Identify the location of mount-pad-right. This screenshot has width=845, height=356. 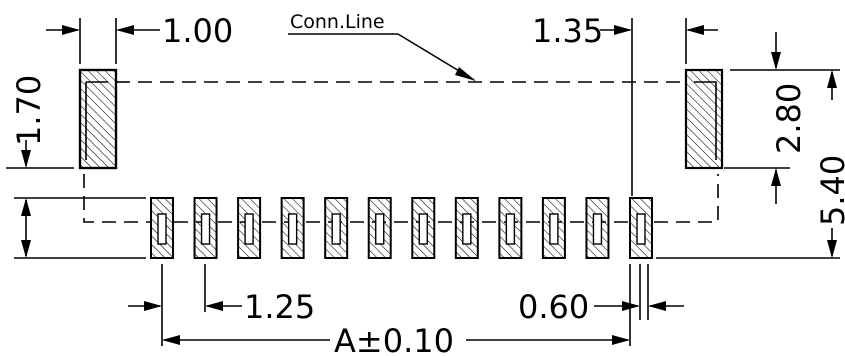
(704, 119).